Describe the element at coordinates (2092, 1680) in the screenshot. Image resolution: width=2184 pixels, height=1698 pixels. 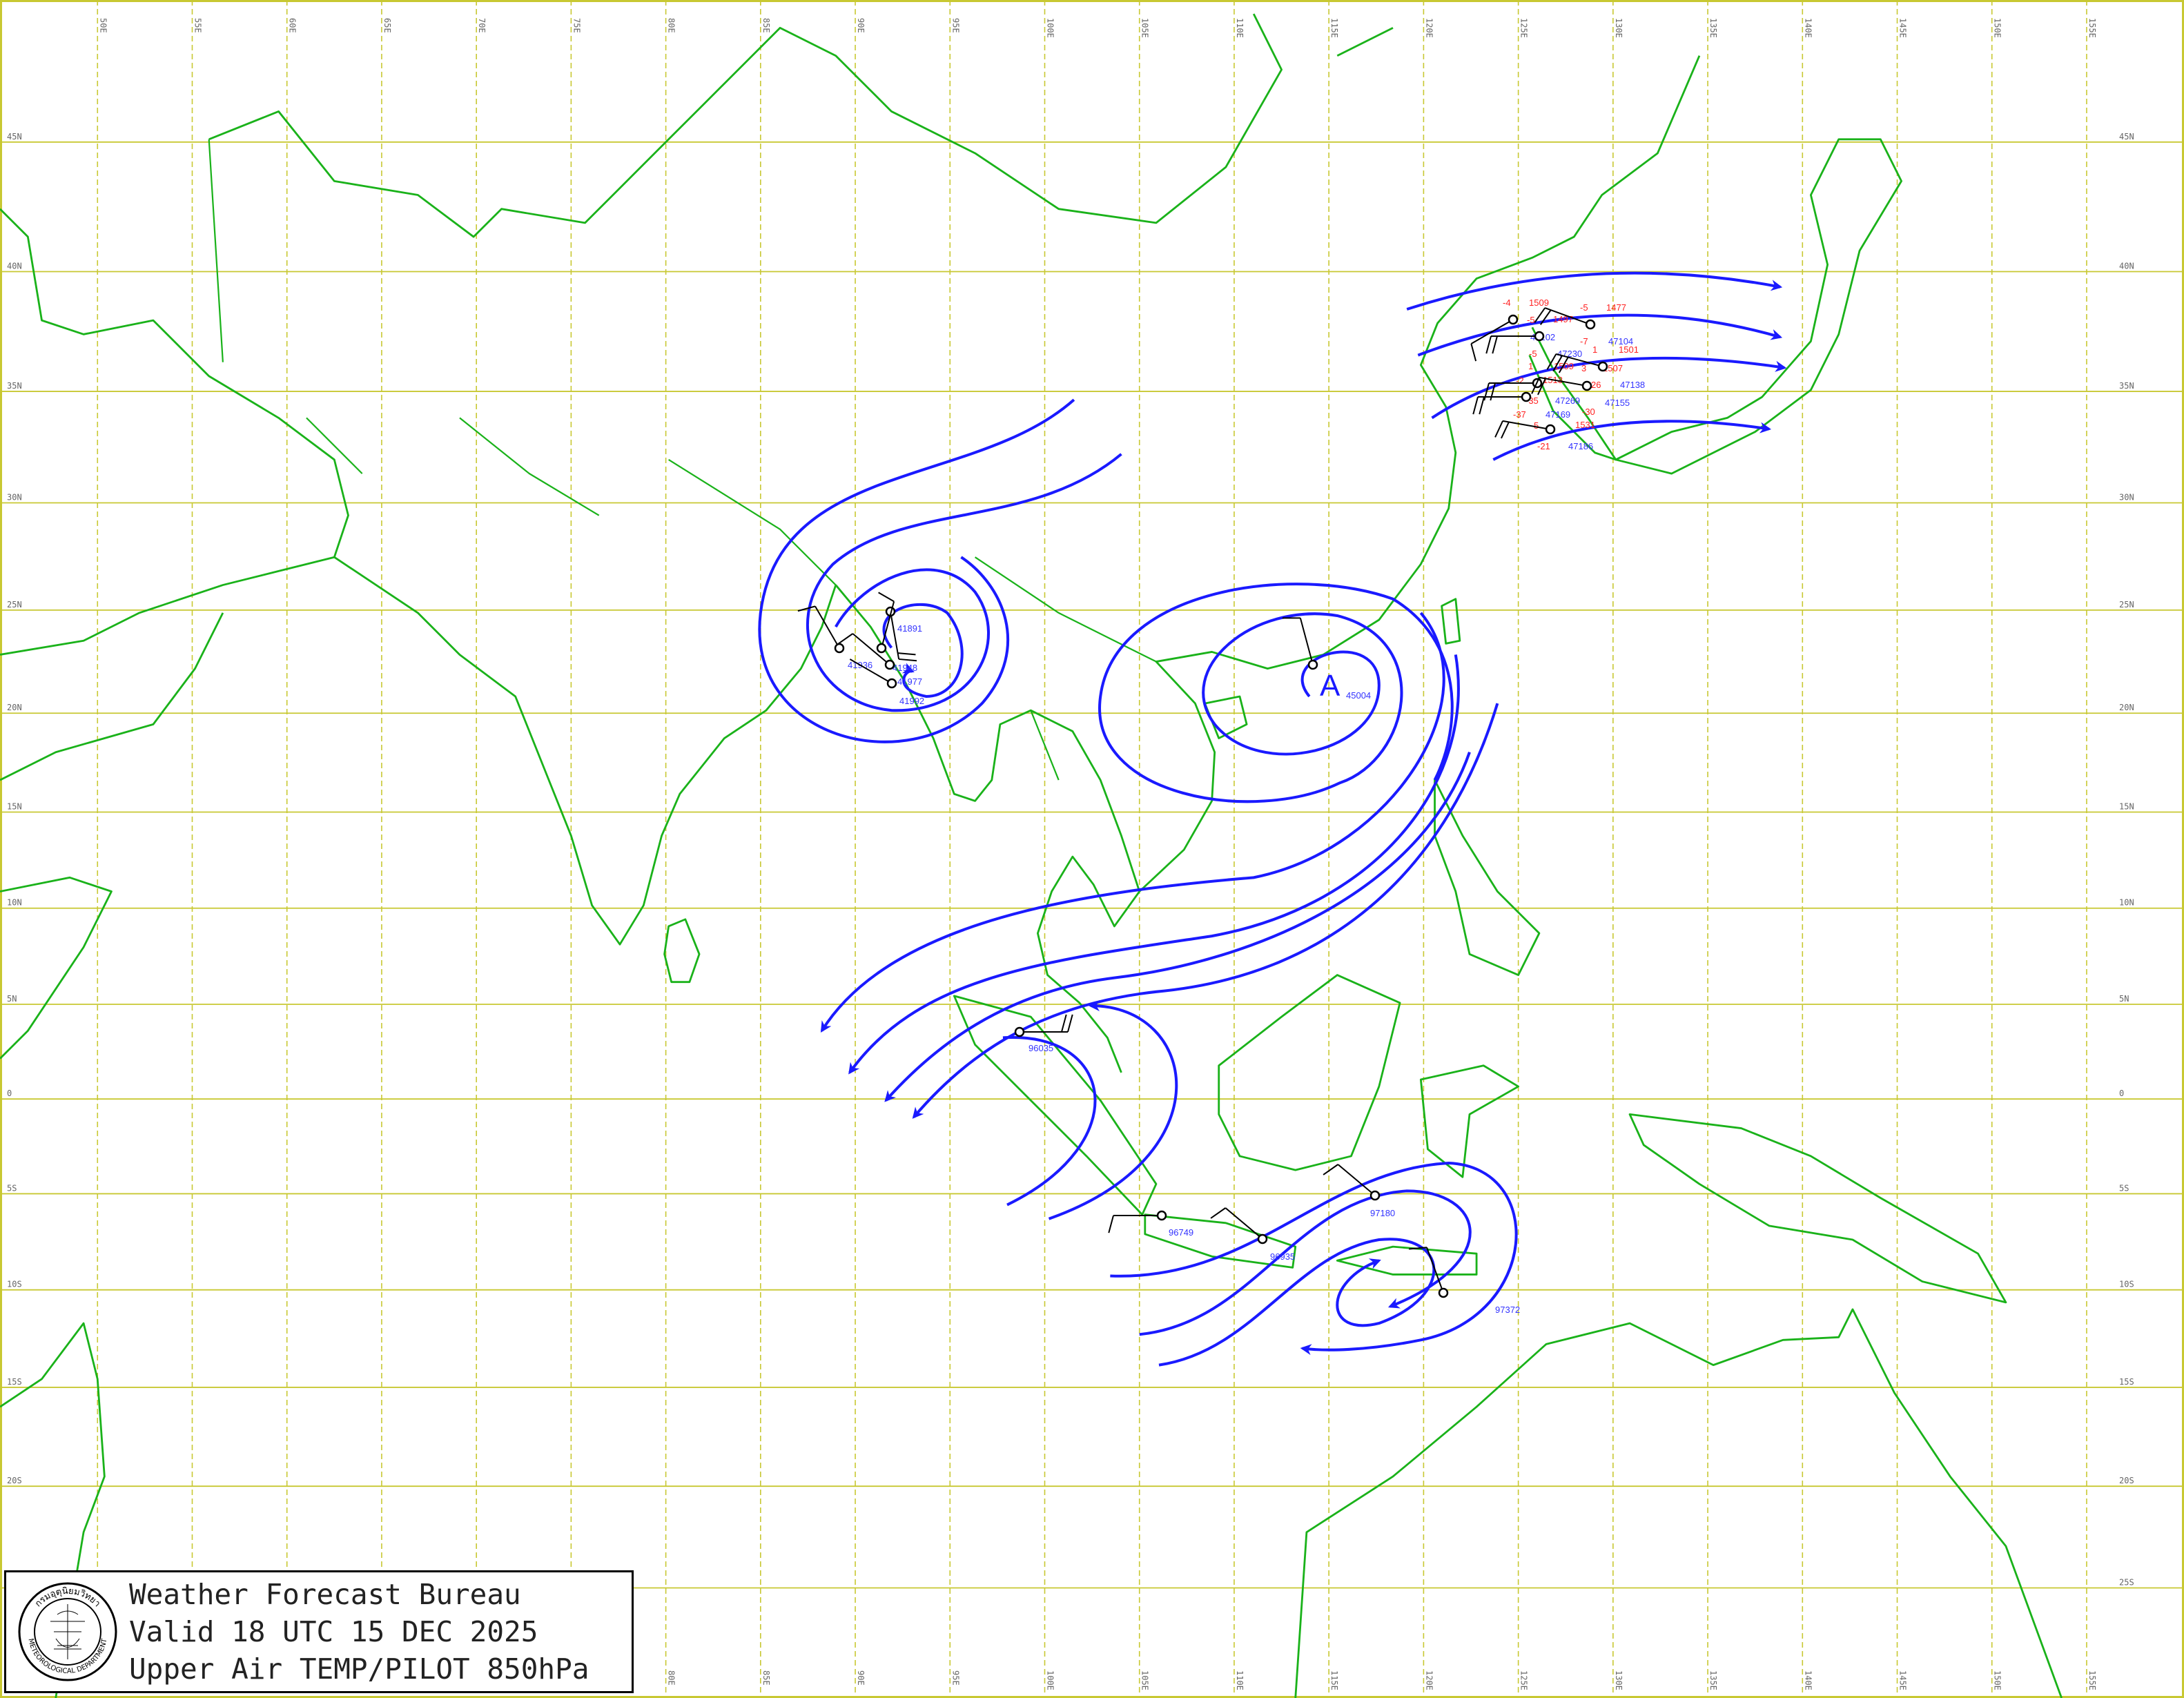
I see `longitude-label-bottom: 155E` at that location.